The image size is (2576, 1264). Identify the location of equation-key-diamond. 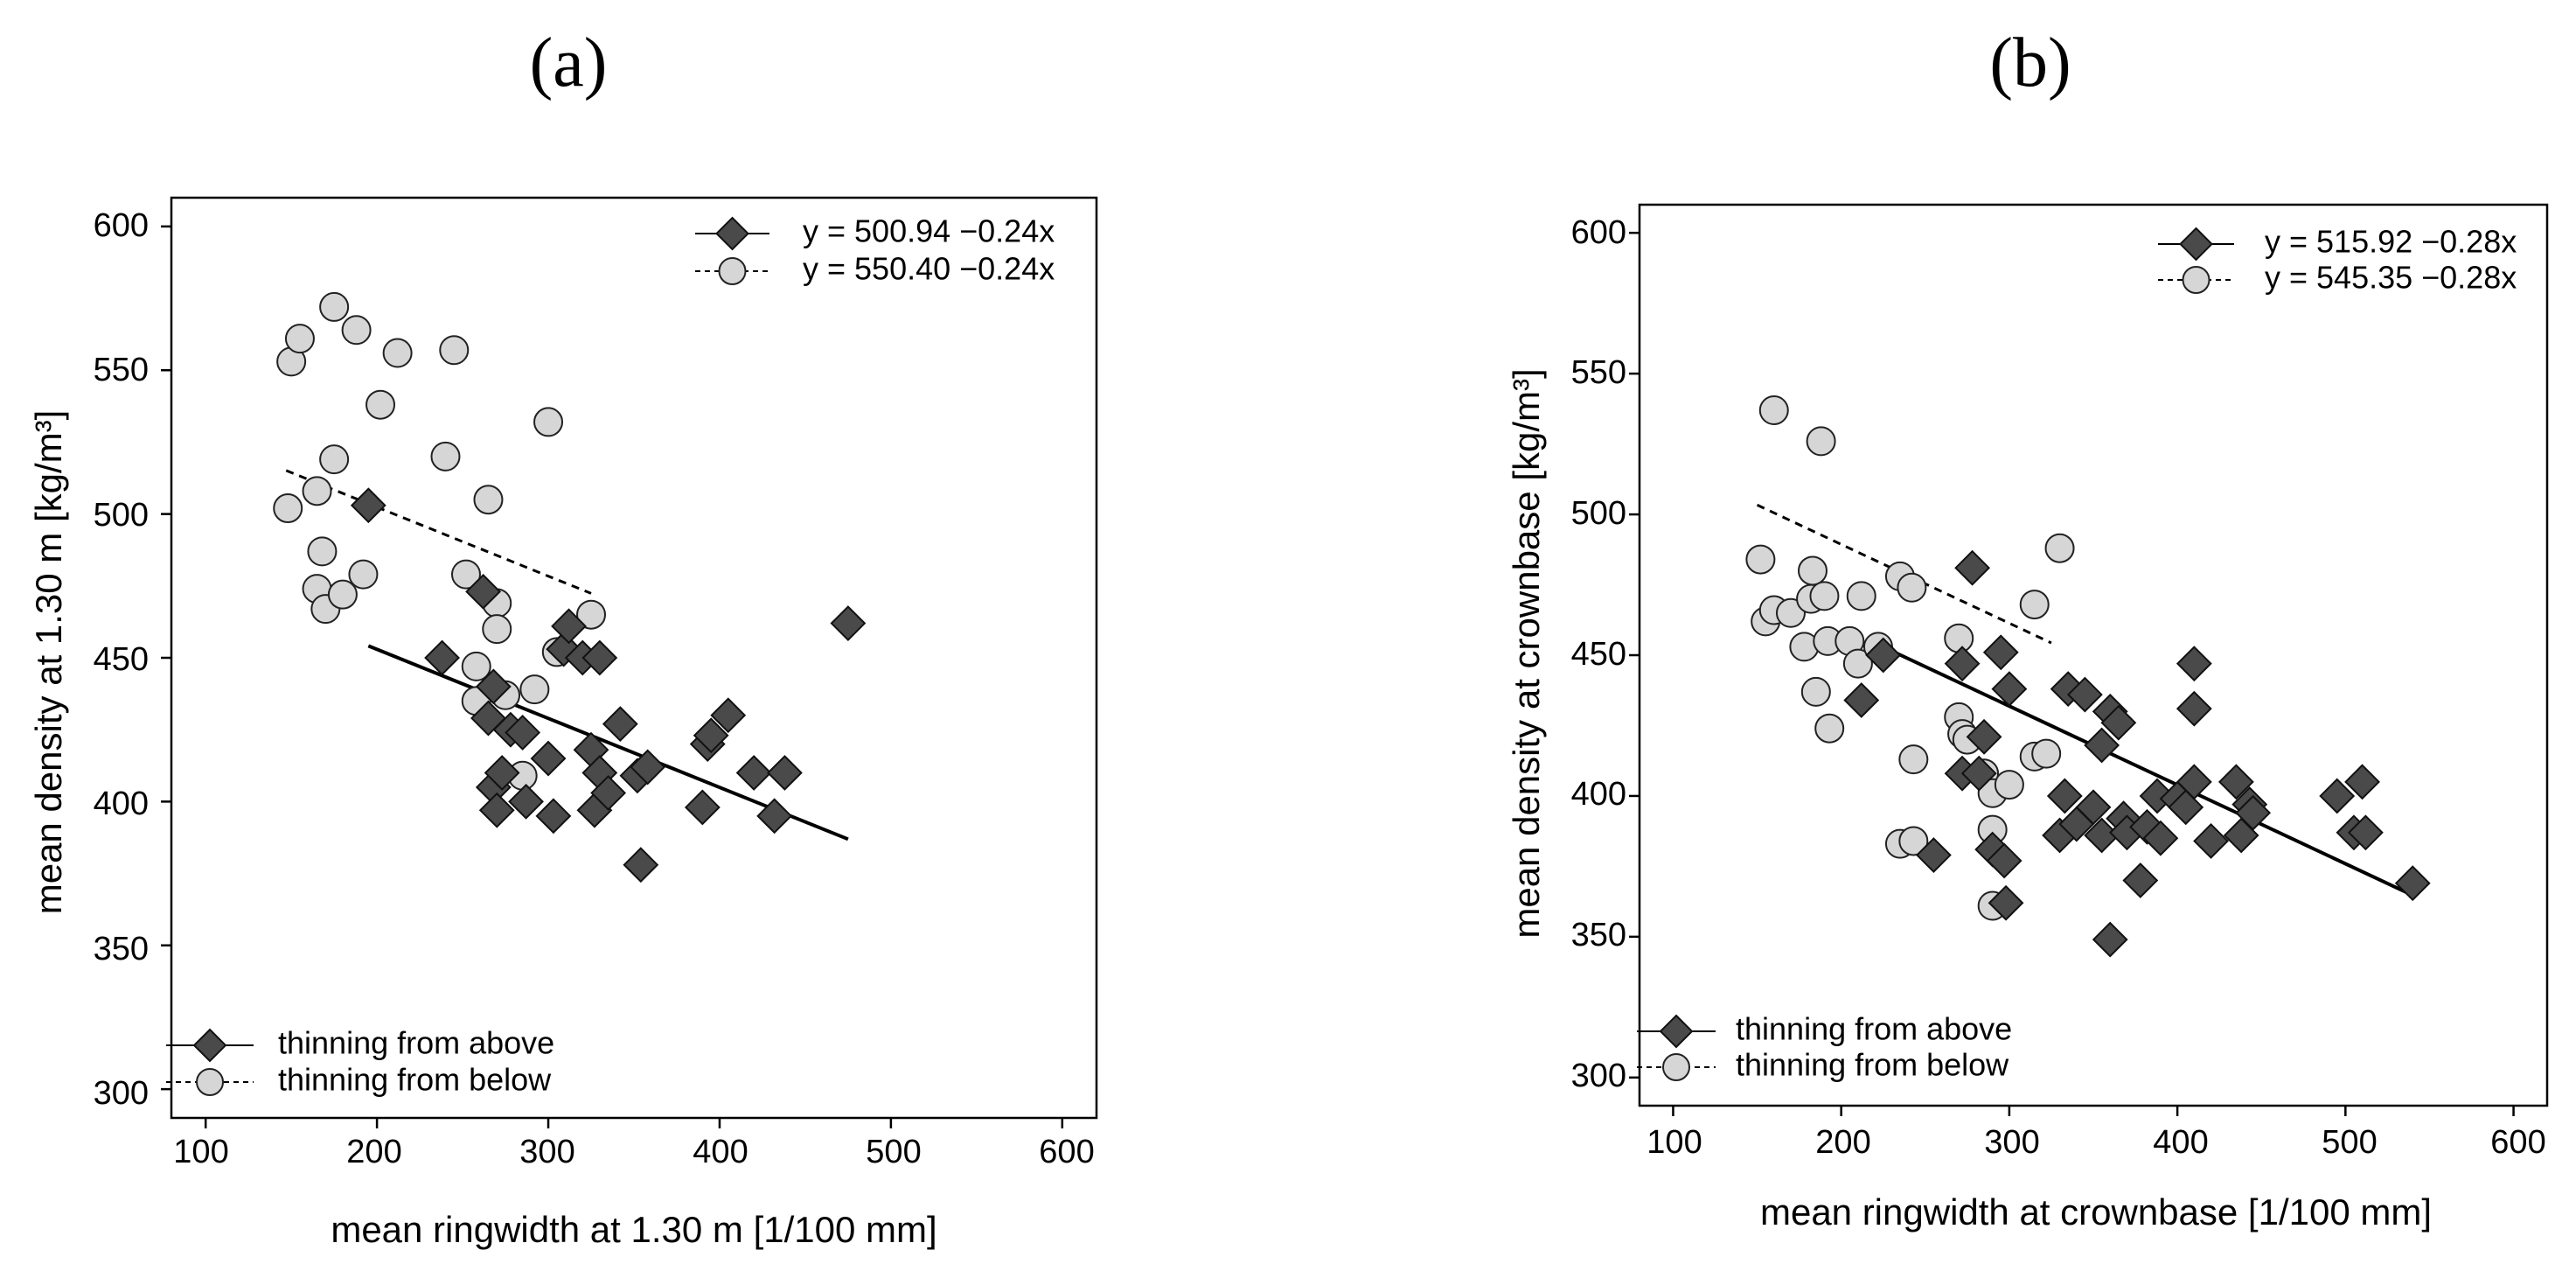
(732, 233).